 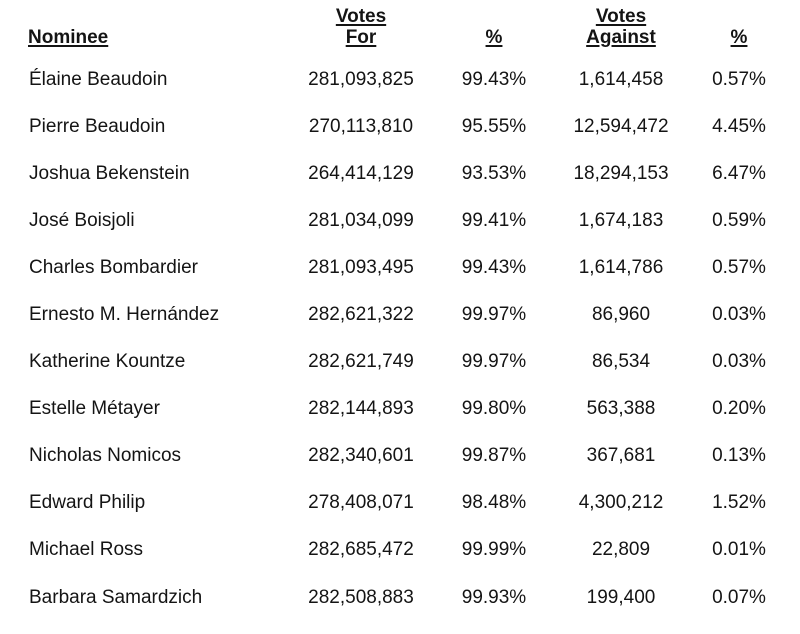 What do you see at coordinates (494, 503) in the screenshot?
I see `pct-for-cell: 98.48%` at bounding box center [494, 503].